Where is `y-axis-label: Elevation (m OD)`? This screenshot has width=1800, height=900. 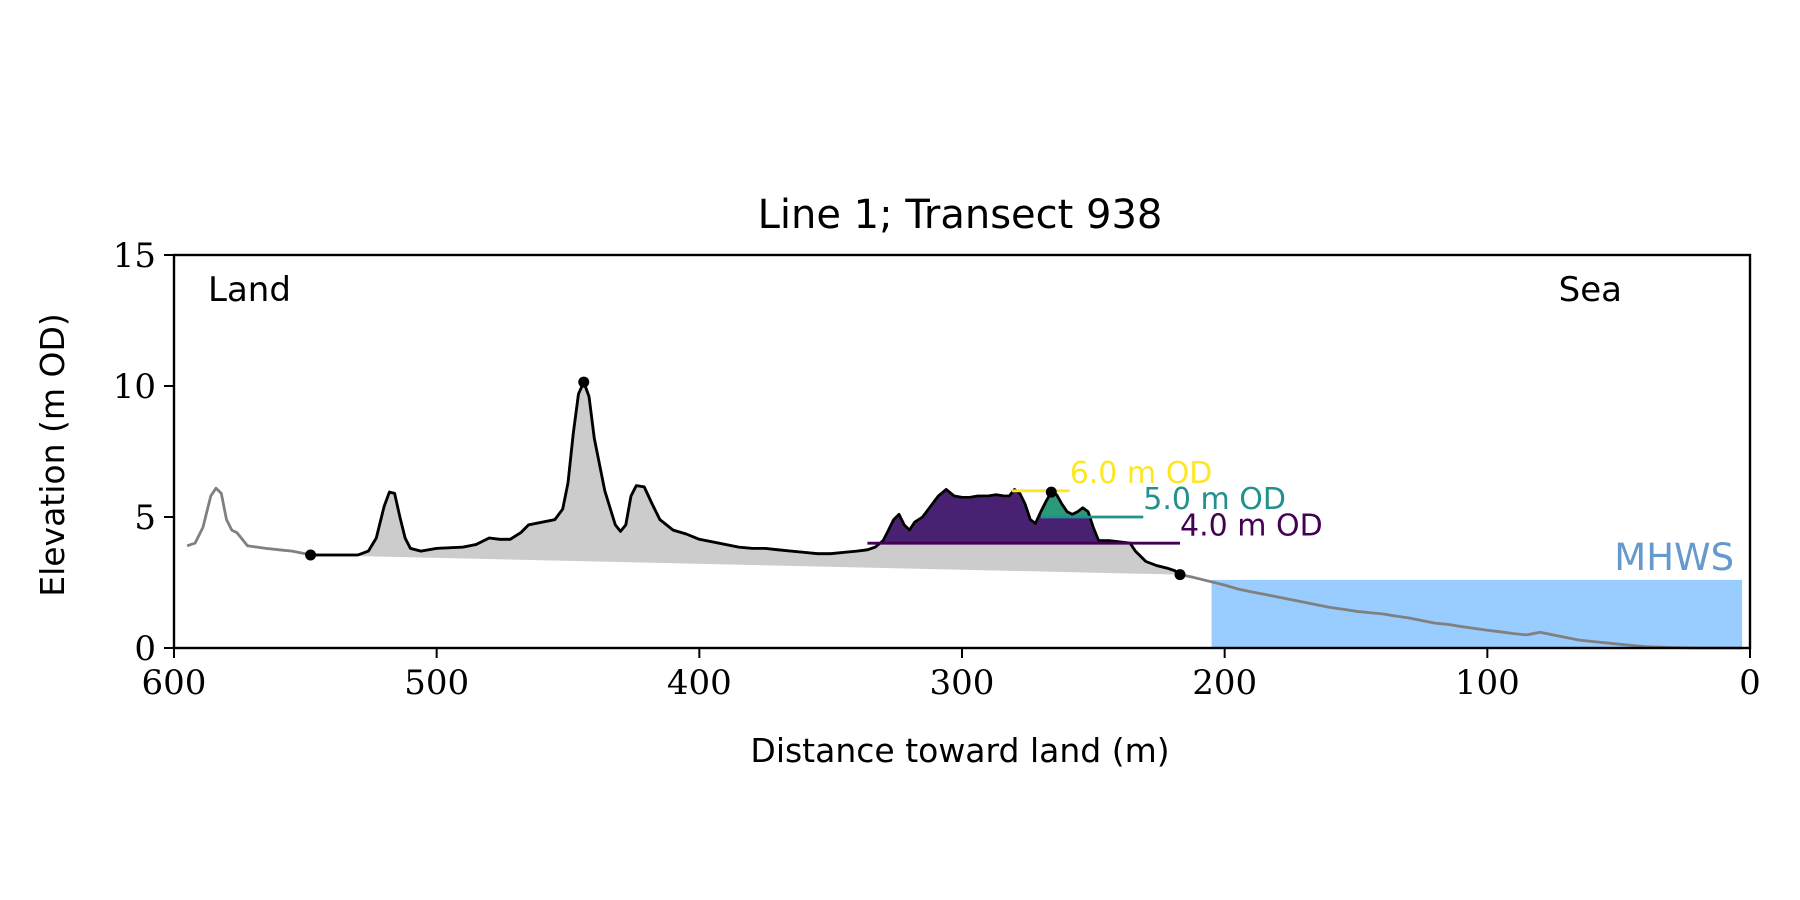
y-axis-label: Elevation (m OD) is located at coordinates (52, 455).